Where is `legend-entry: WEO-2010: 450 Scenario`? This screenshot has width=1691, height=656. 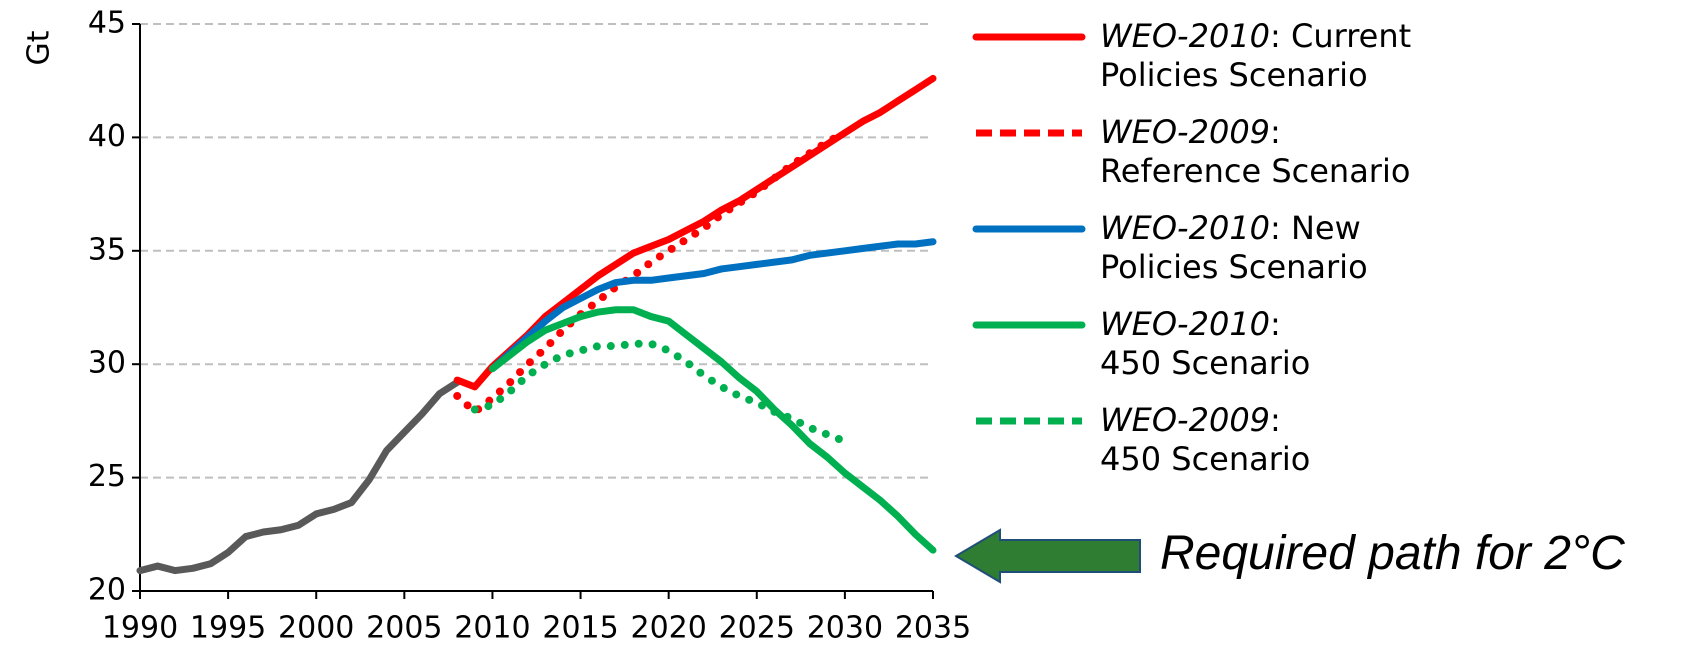
legend-entry: WEO-2010: 450 Scenario is located at coordinates (1205, 343).